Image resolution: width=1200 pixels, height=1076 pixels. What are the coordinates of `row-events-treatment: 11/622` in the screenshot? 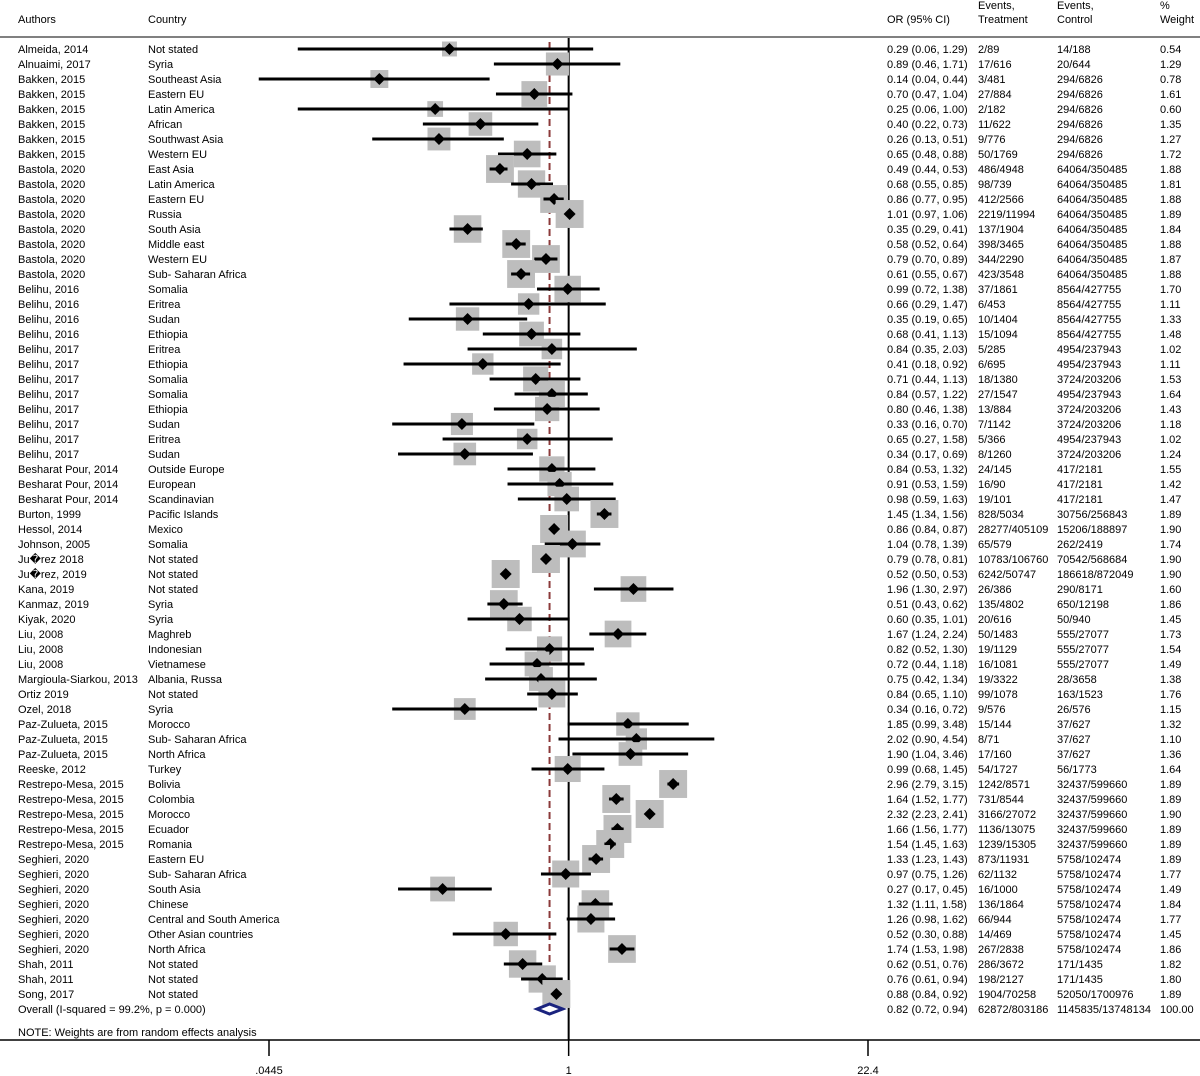 It's located at (994, 125).